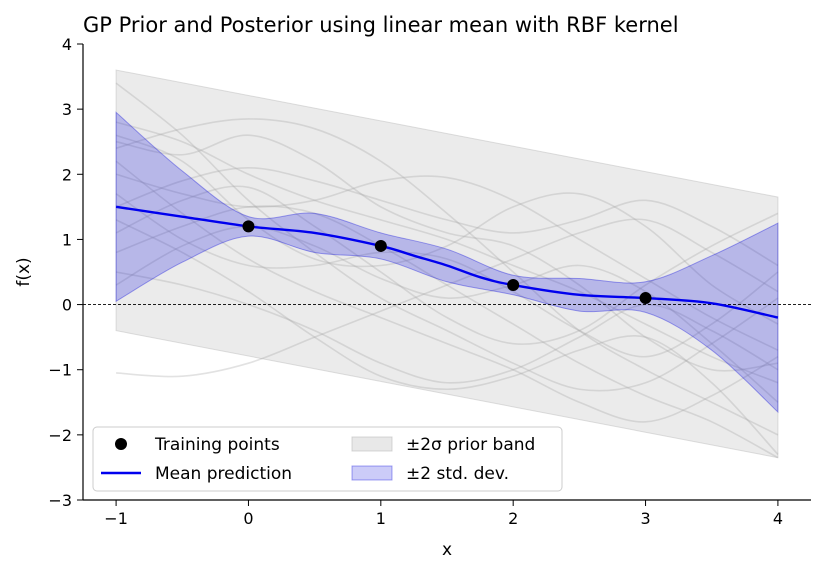  What do you see at coordinates (645, 518) in the screenshot?
I see `x-tick-label: 3` at bounding box center [645, 518].